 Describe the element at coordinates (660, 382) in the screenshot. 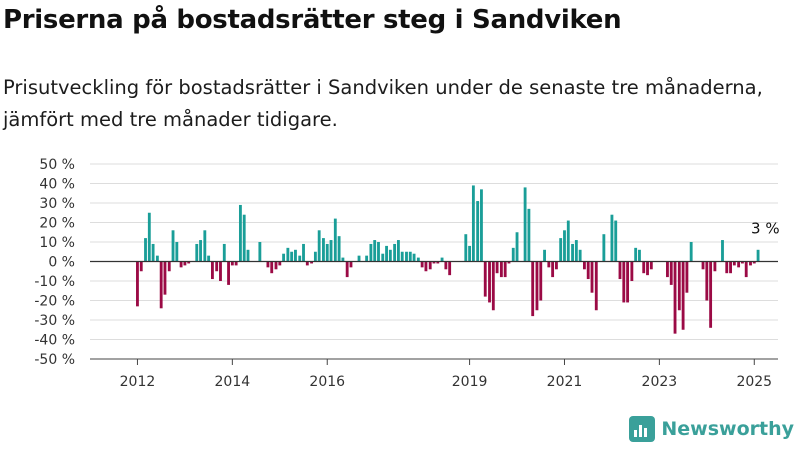

I see `x-tick-label: 2023` at that location.